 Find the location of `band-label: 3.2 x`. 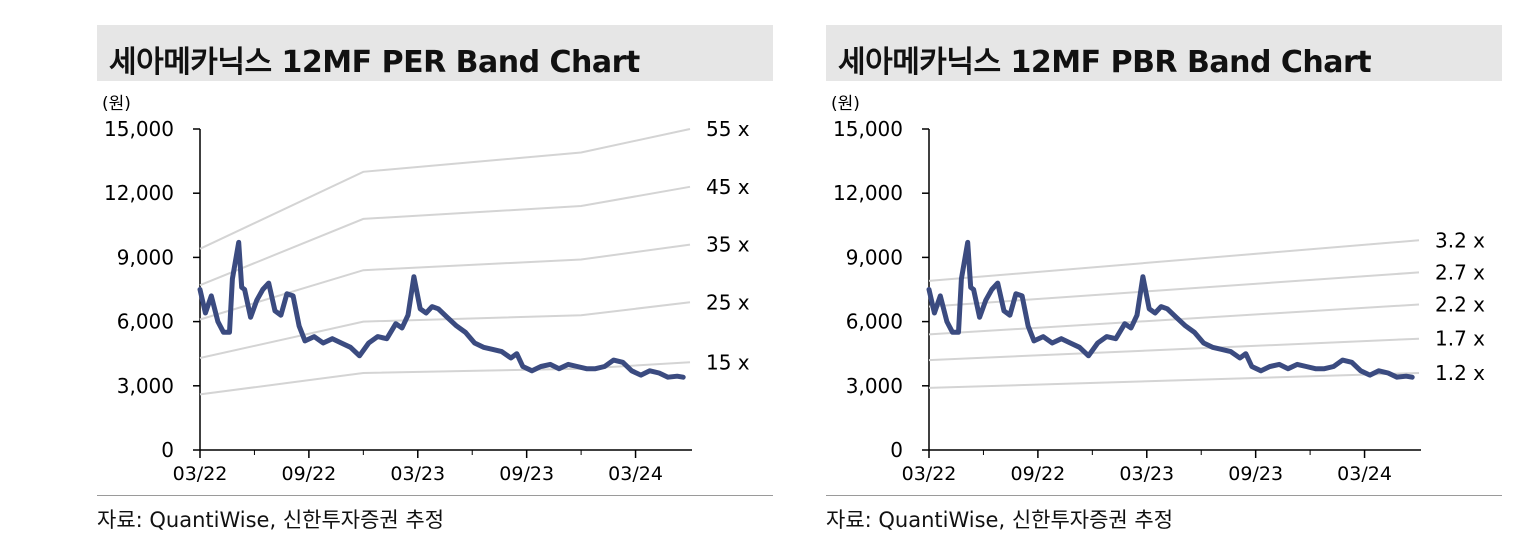

band-label: 3.2 x is located at coordinates (1460, 240).